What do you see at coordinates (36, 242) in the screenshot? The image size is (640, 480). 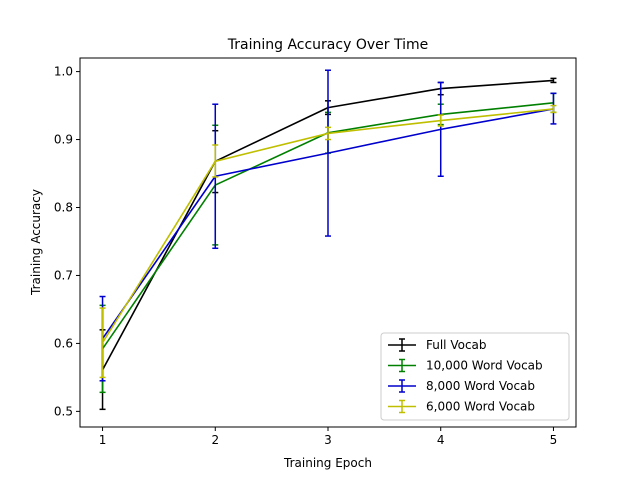 I see `y-axis-label: Training Accuracy` at bounding box center [36, 242].